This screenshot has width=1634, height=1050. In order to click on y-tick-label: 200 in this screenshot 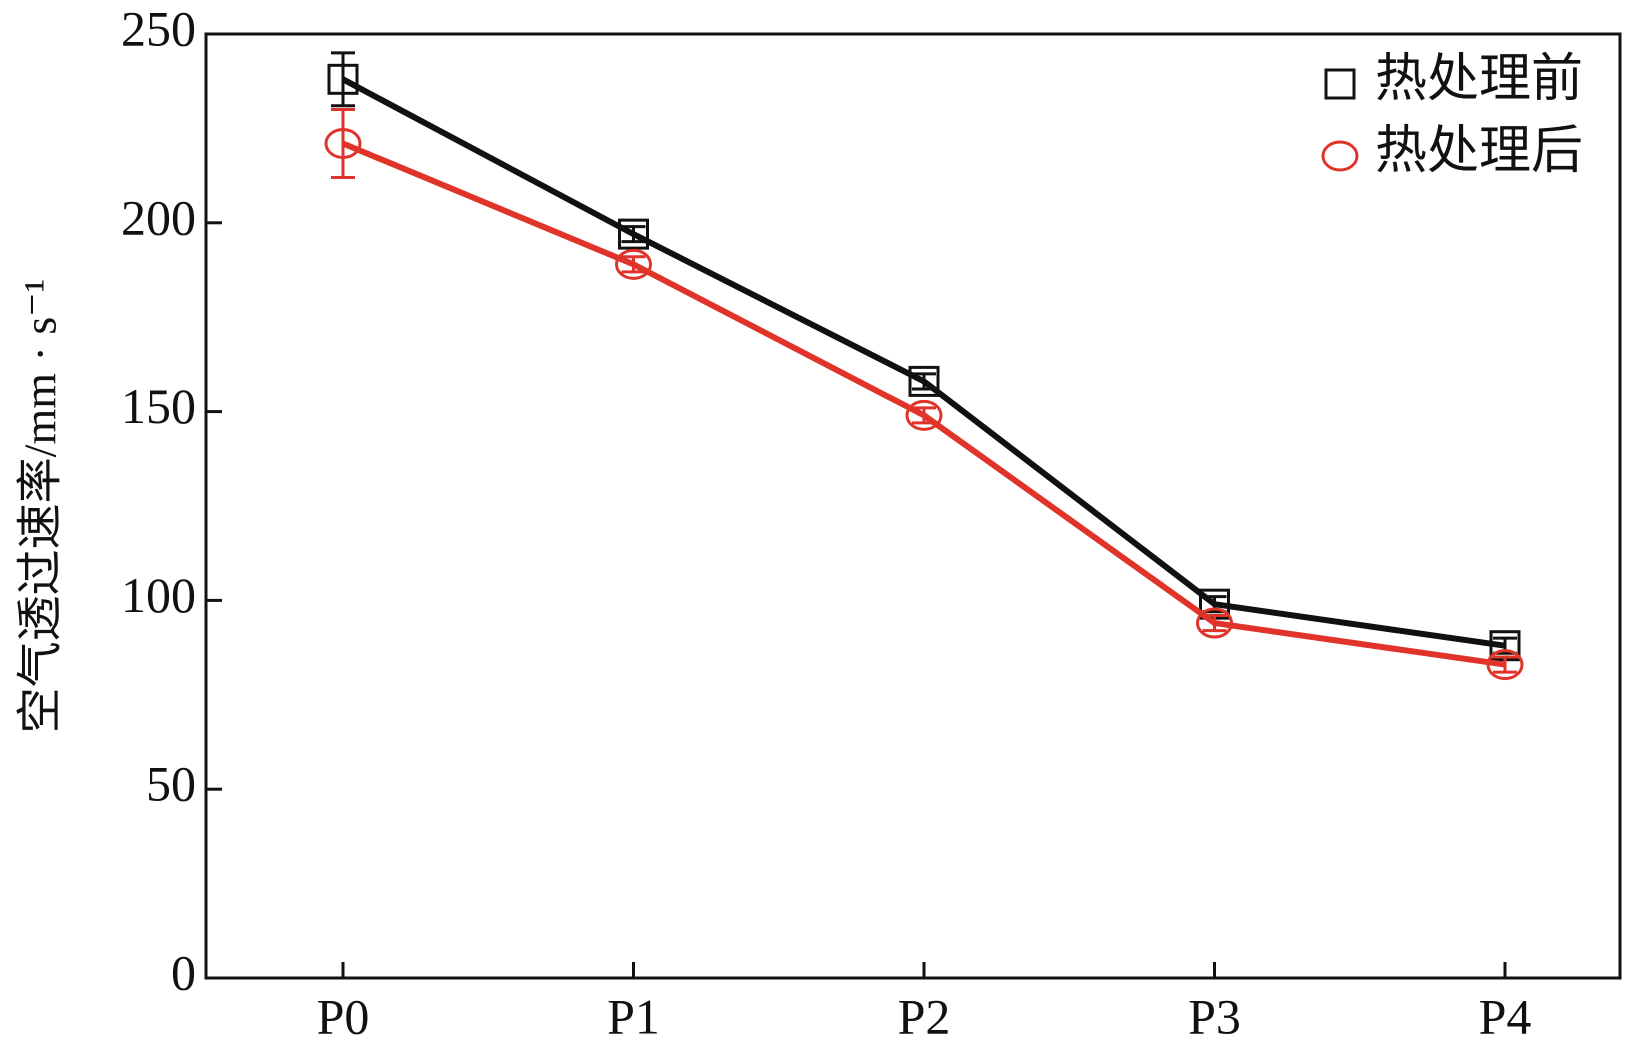, I will do `click(158, 217)`.